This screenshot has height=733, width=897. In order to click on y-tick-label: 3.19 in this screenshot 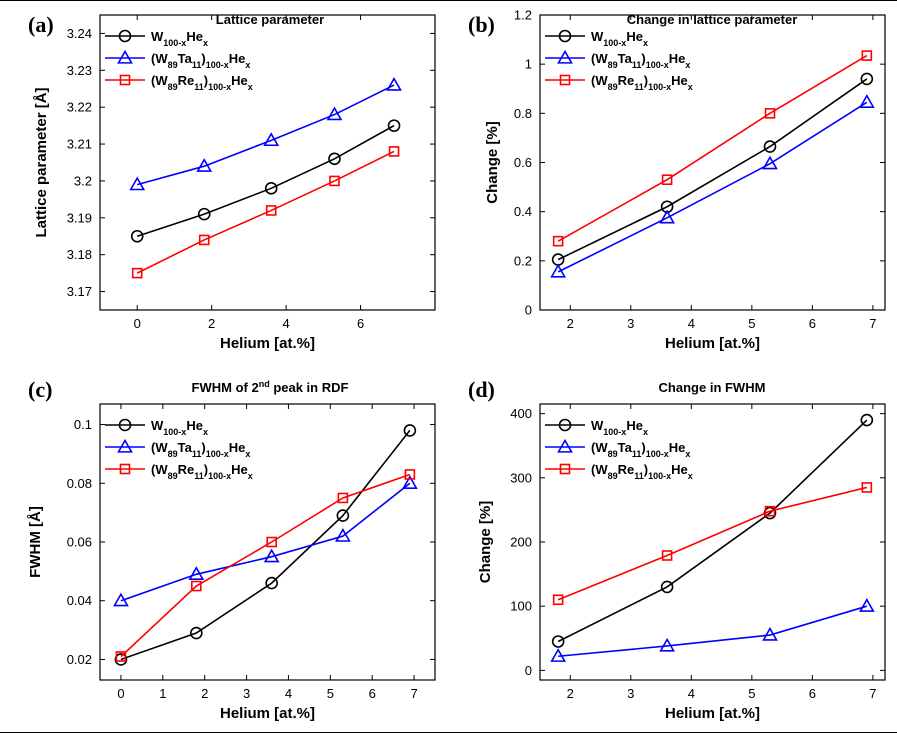, I will do `click(79, 217)`.